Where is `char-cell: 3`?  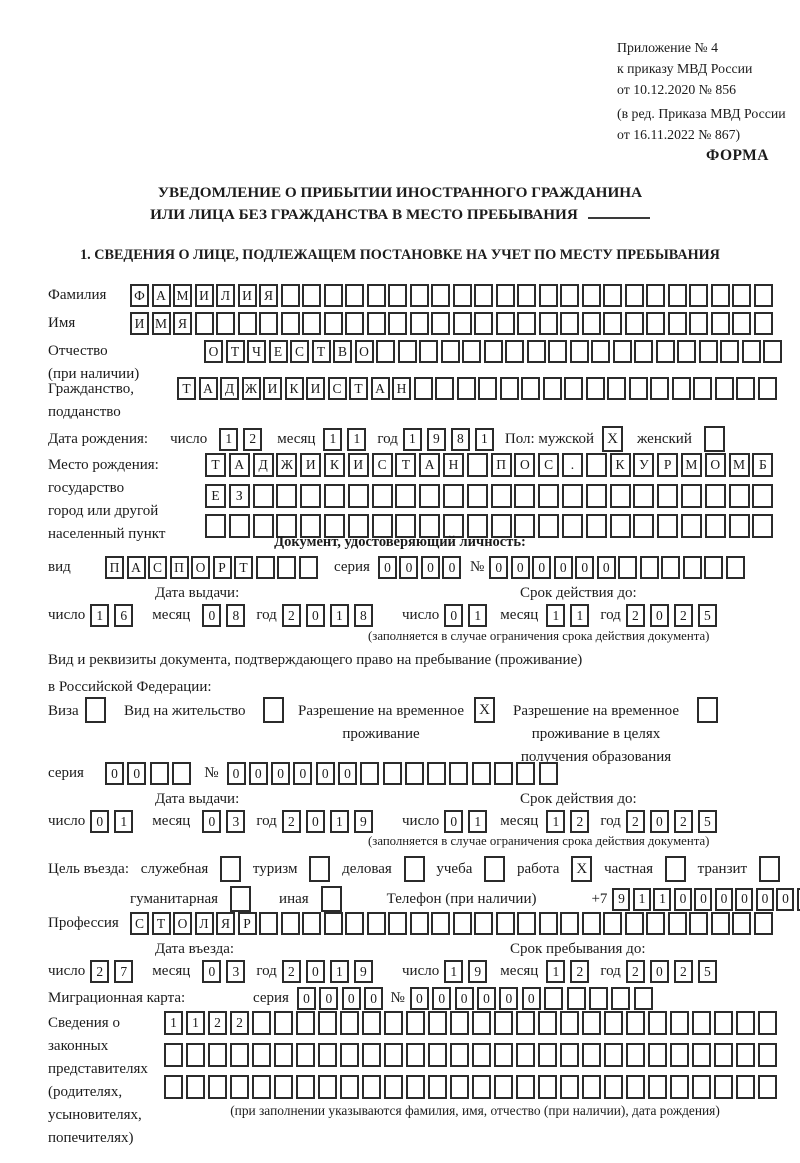
char-cell: 3 is located at coordinates (236, 971).